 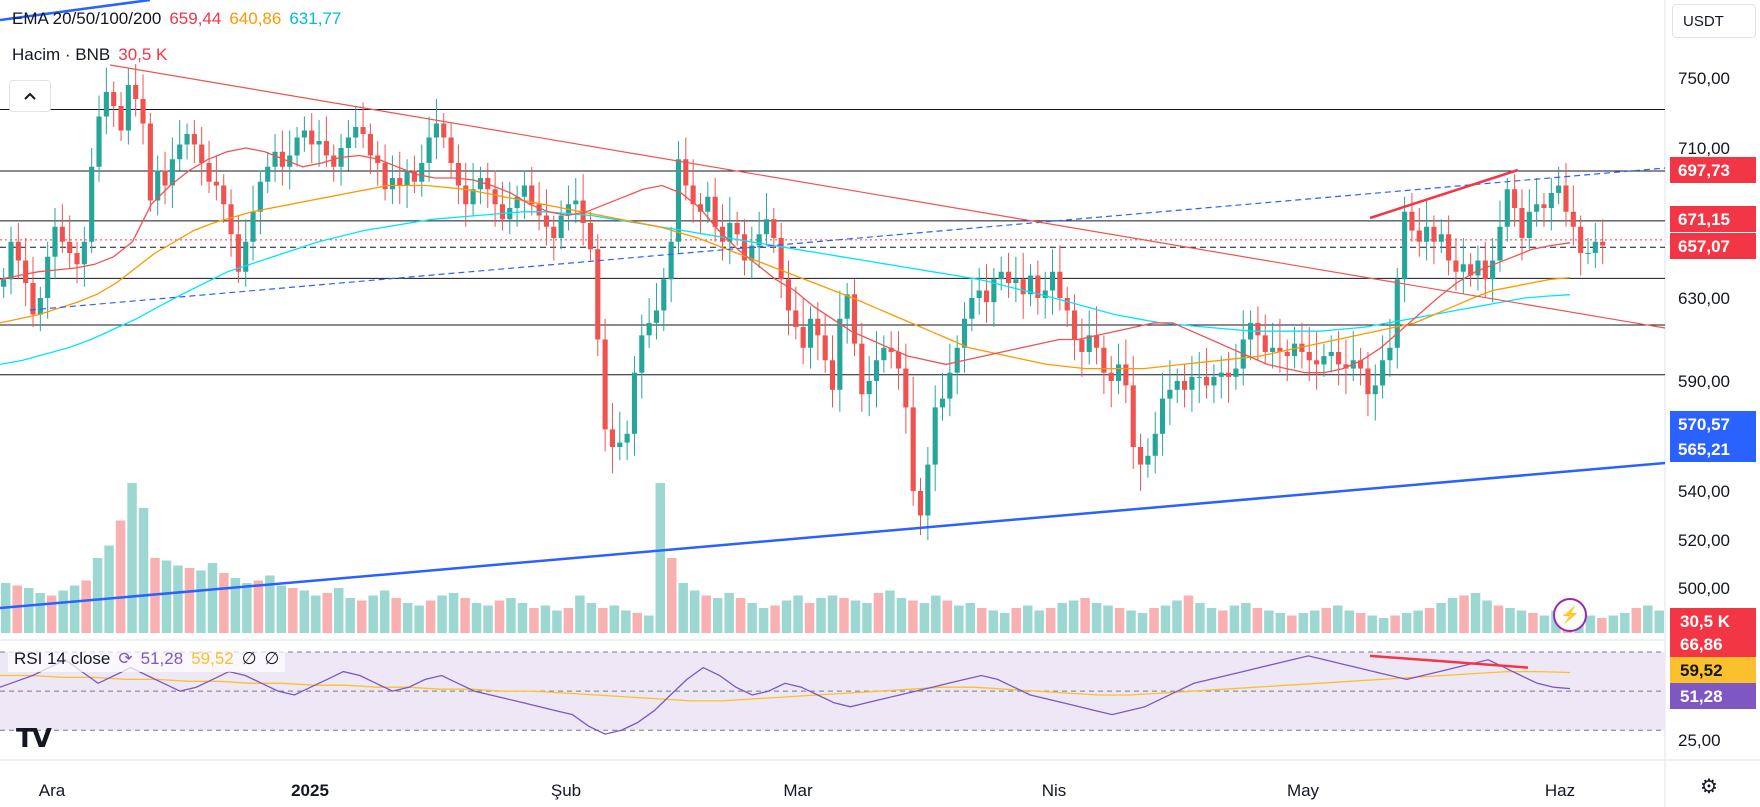 I want to click on time-tick-label: 2025, so click(x=310, y=790).